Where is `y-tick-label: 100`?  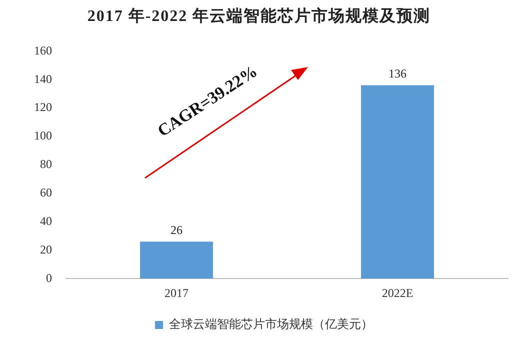 y-tick-label: 100 is located at coordinates (43, 135).